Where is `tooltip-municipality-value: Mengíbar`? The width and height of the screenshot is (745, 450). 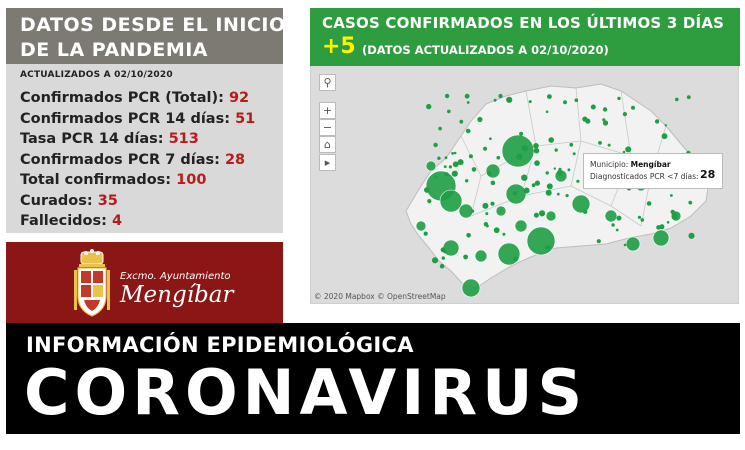
tooltip-municipality-value: Mengíbar is located at coordinates (650, 164).